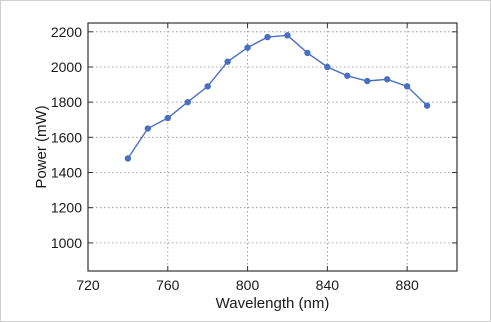 Image resolution: width=491 pixels, height=322 pixels. Describe the element at coordinates (66, 208) in the screenshot. I see `y-tick-label: 1200` at that location.